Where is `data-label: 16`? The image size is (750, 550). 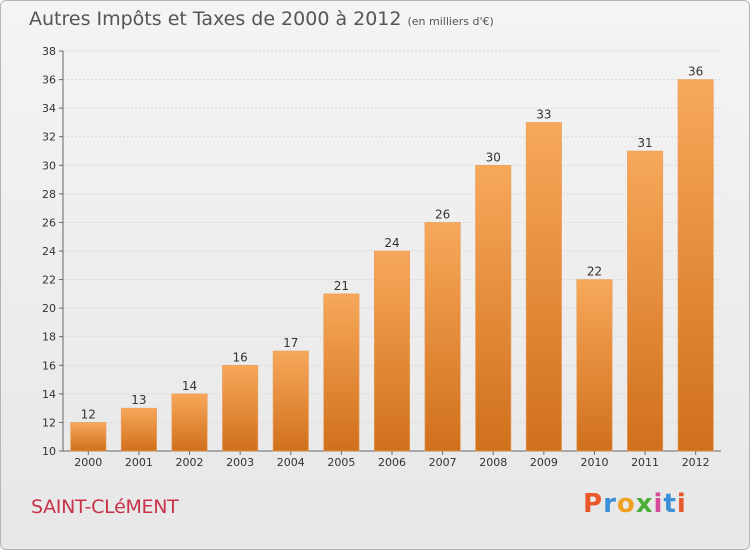
data-label: 16 is located at coordinates (240, 357).